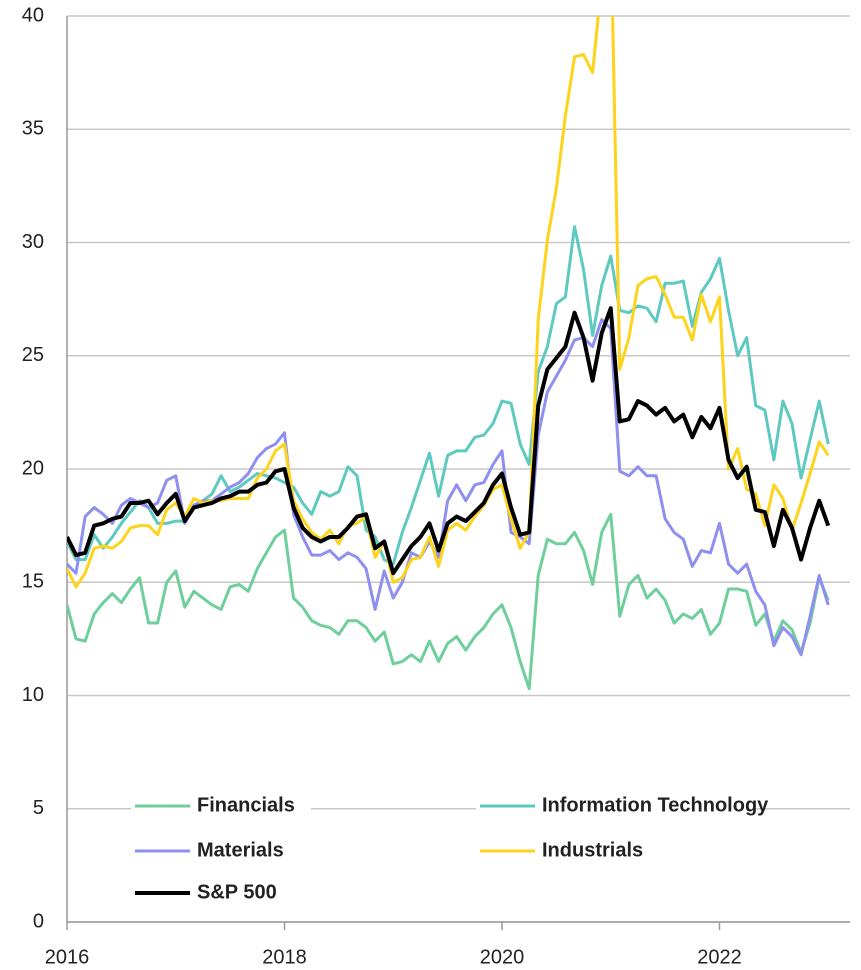 Image resolution: width=861 pixels, height=970 pixels. I want to click on y-tick-label: 10, so click(33, 695).